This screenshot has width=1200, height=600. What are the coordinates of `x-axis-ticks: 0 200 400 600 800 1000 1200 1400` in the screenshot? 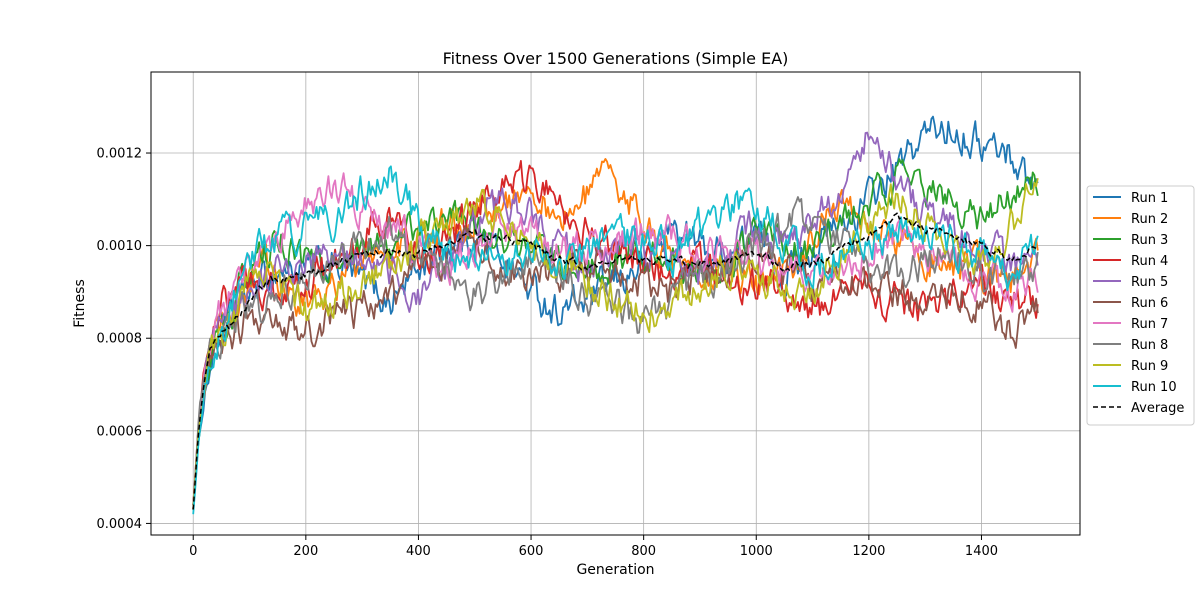 It's located at (593, 547).